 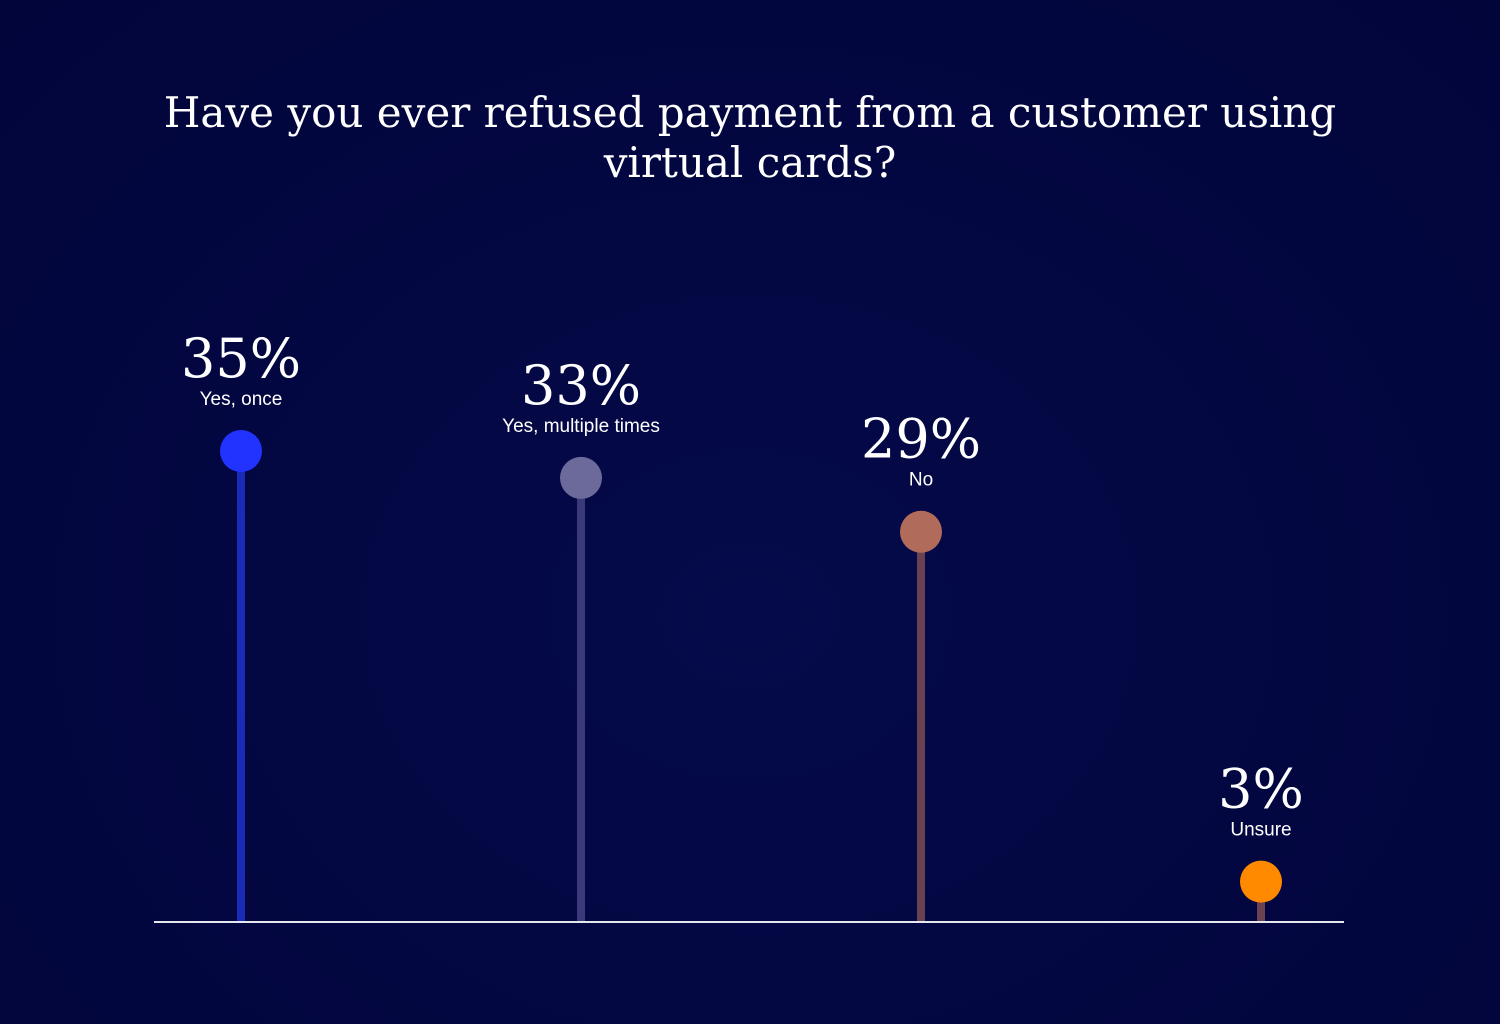 I want to click on value-label: 3%, so click(x=1261, y=789).